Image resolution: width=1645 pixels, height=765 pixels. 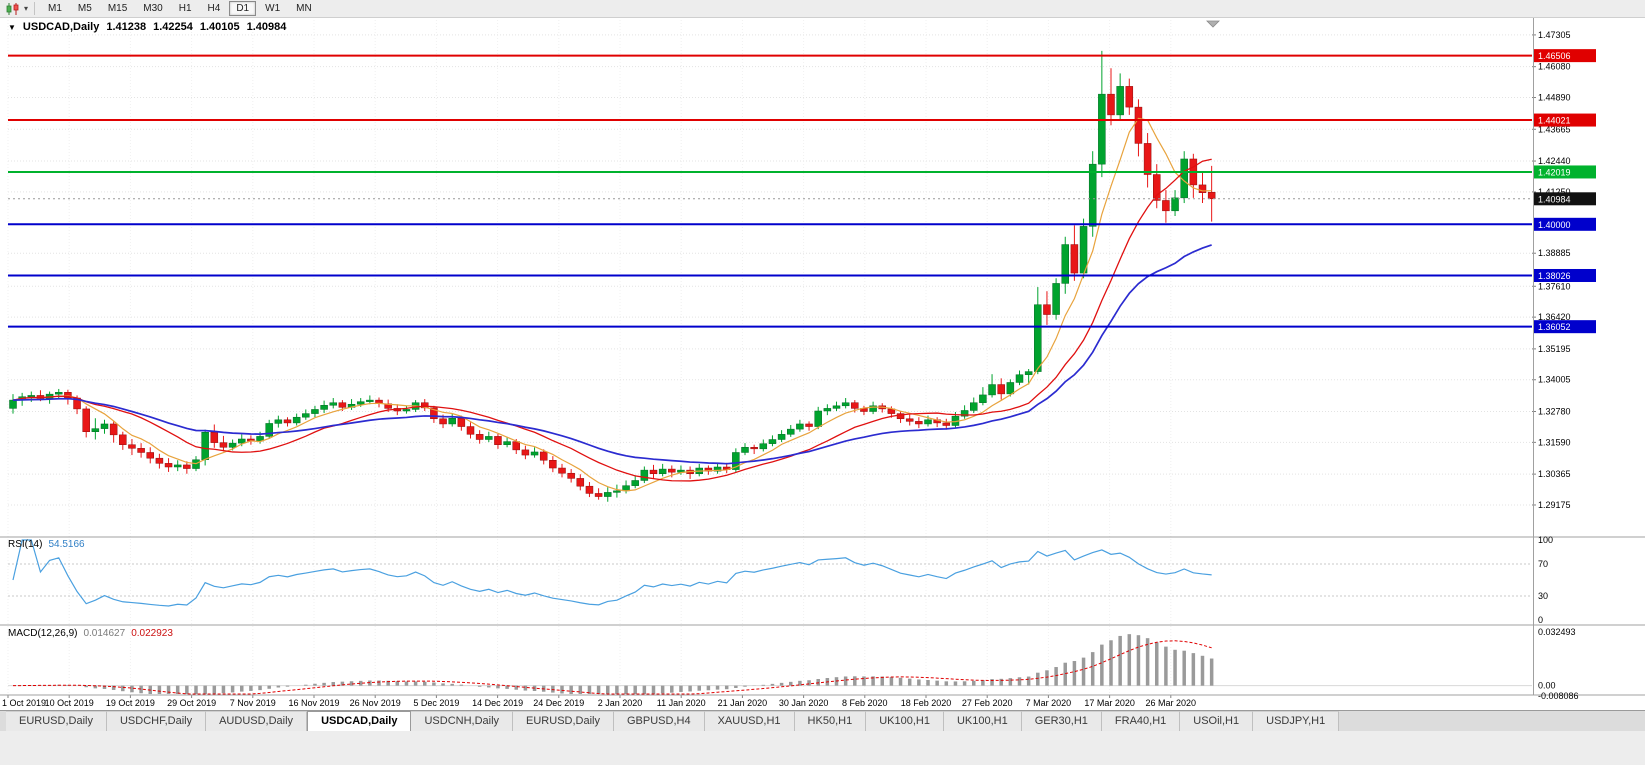 What do you see at coordinates (1171, 703) in the screenshot?
I see `date-axis-label: 26 Mar 2020` at bounding box center [1171, 703].